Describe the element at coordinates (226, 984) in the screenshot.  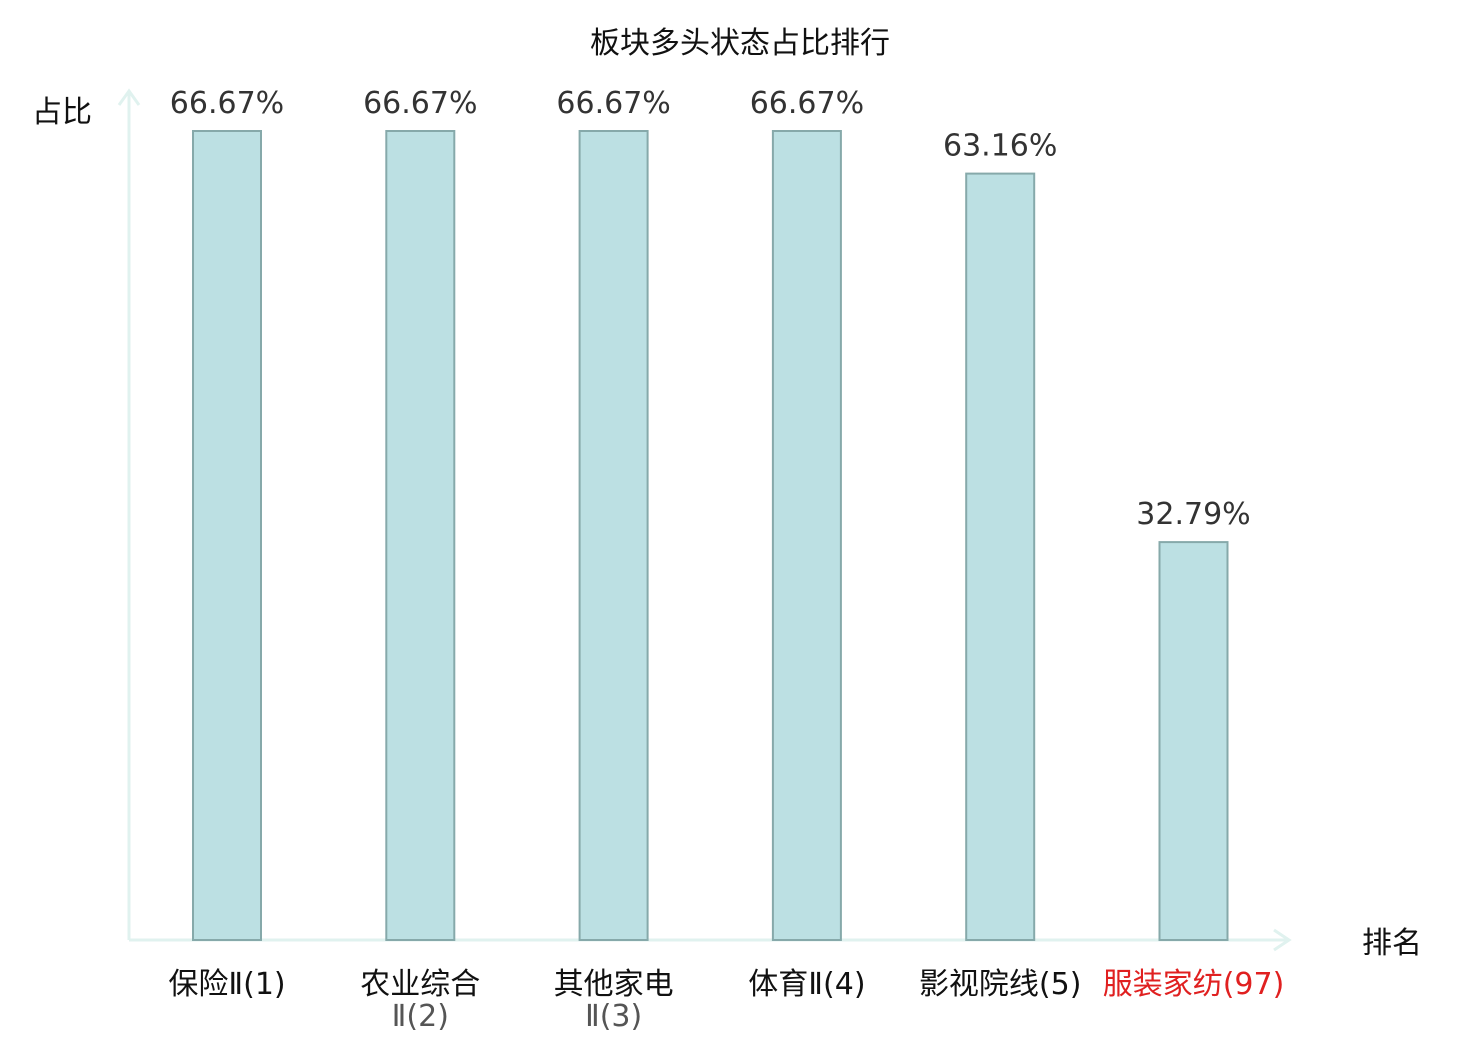
I see `category-label: 保险Ⅱ(1)` at that location.